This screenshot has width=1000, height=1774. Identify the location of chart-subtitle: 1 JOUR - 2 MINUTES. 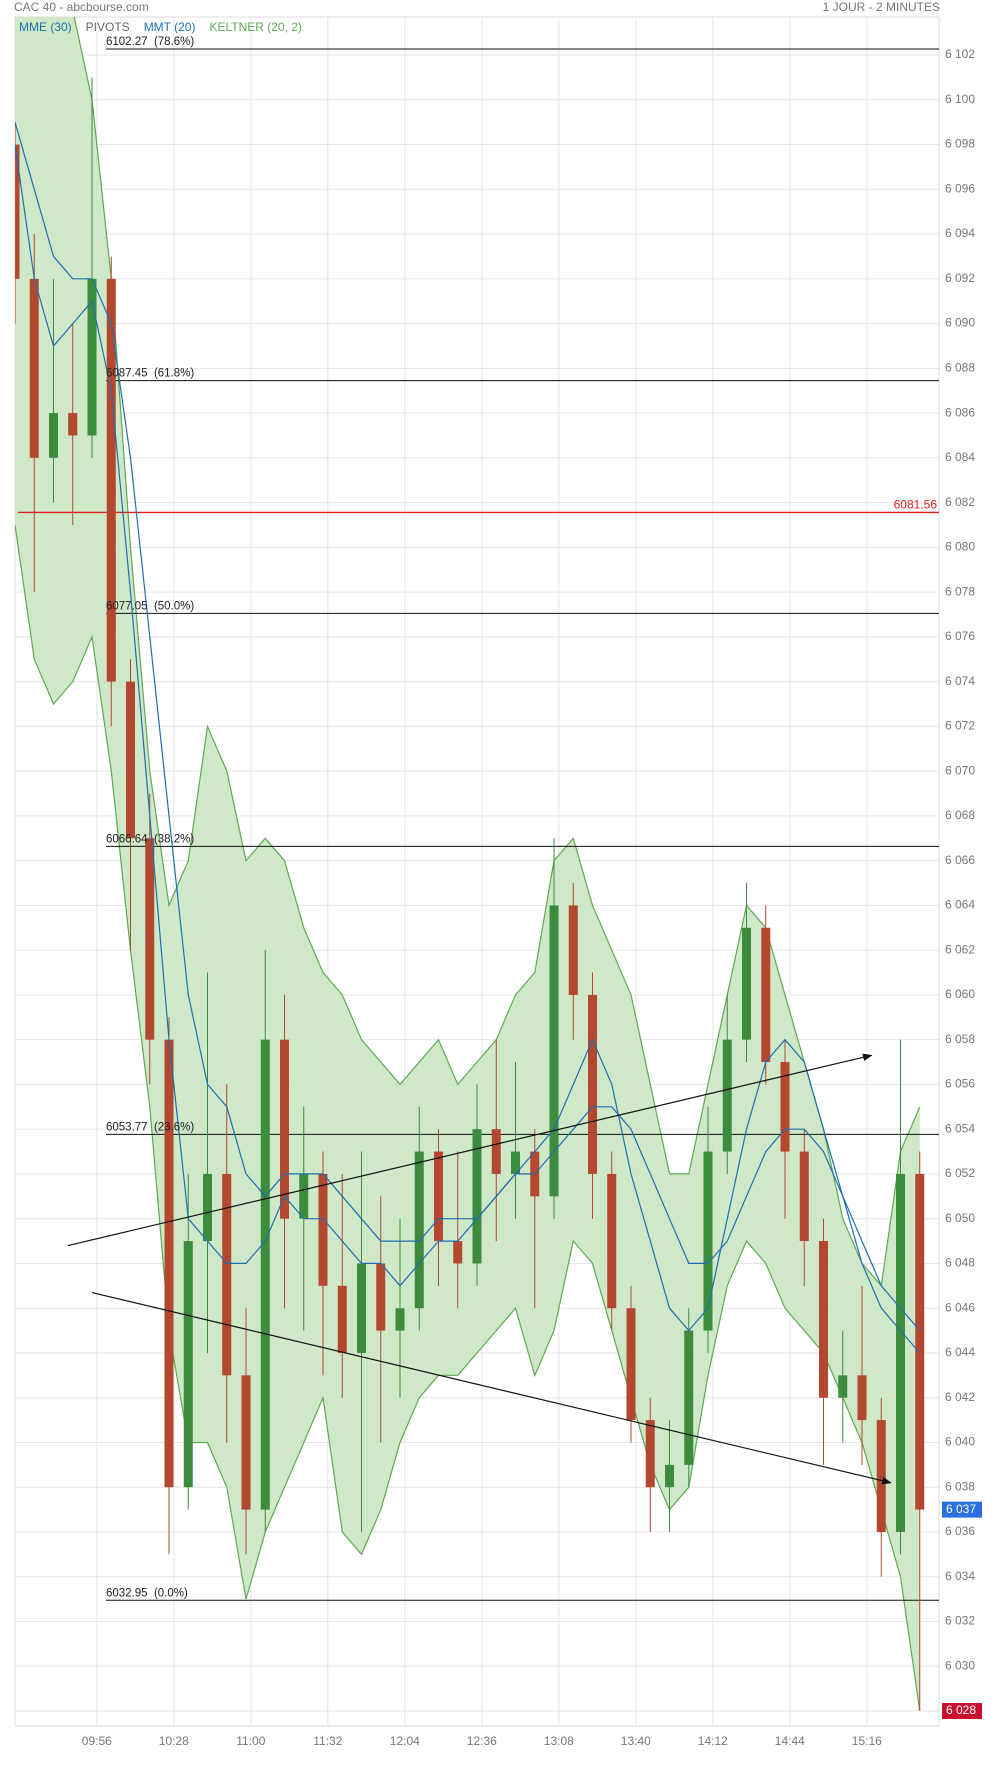
(881, 7).